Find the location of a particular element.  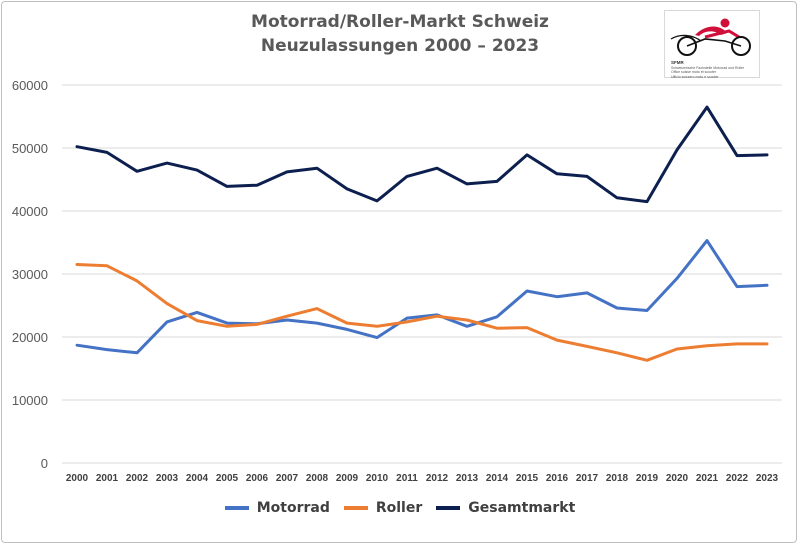

legend-swatch-motorrad is located at coordinates (236, 508).